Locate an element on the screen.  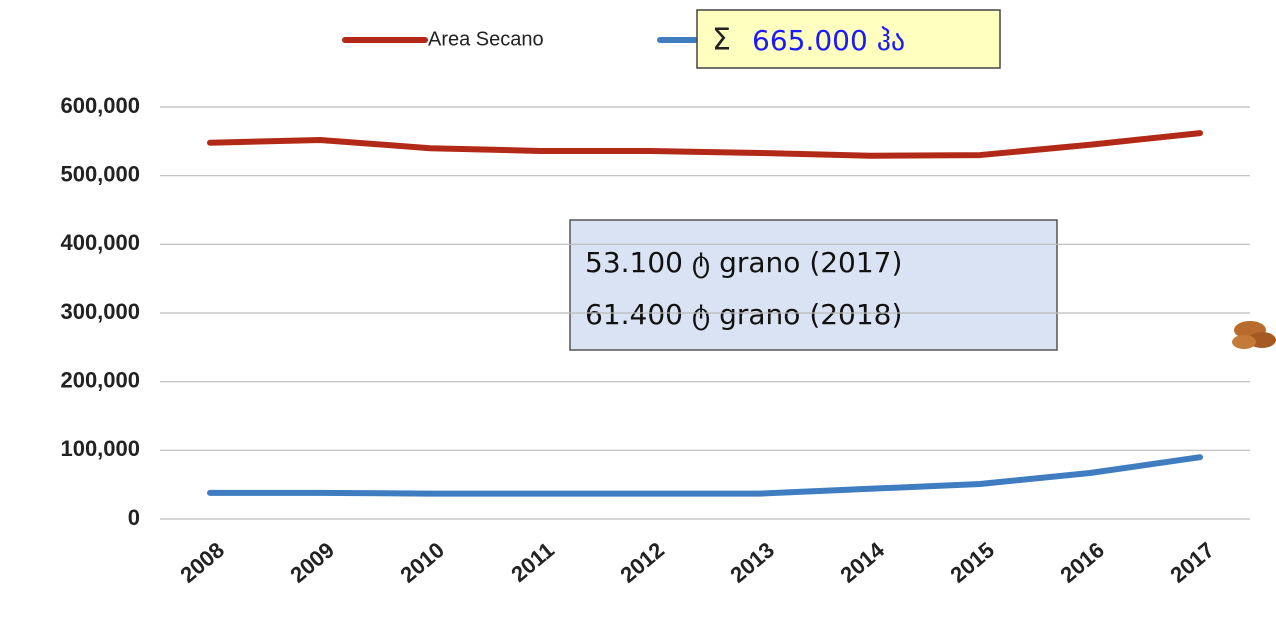
x-tick-label: 2010 is located at coordinates (422, 562).